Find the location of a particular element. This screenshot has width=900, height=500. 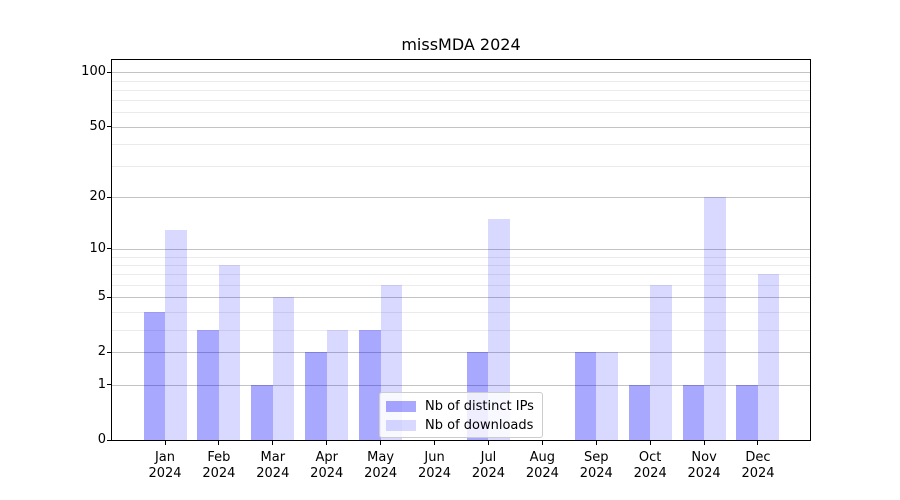

y-tick-label: 0 is located at coordinates (101, 439).